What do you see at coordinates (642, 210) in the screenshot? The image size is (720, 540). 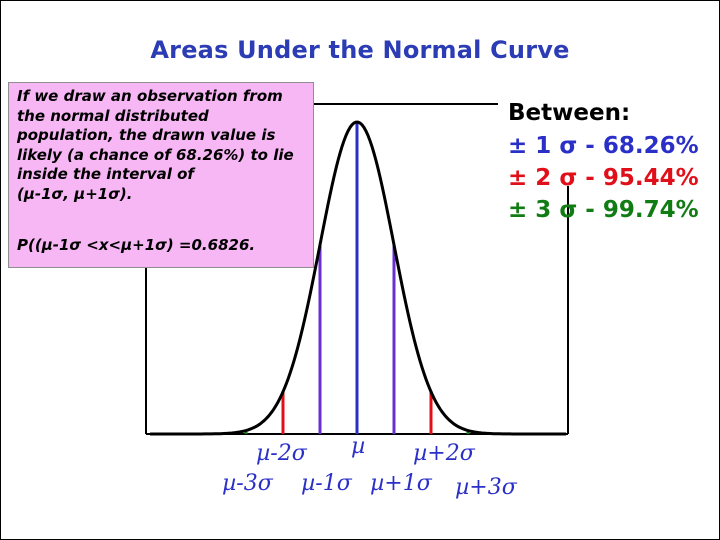 I see `rule-percent: - 99.74%` at bounding box center [642, 210].